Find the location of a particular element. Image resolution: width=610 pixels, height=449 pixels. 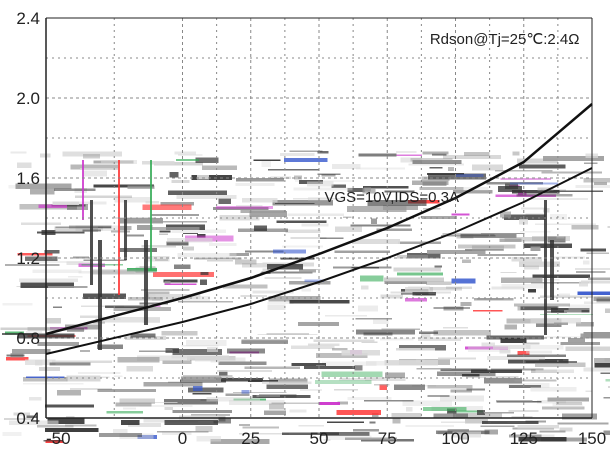

annotation-2: VGS=10V,IDS=0.3A is located at coordinates (391, 197).